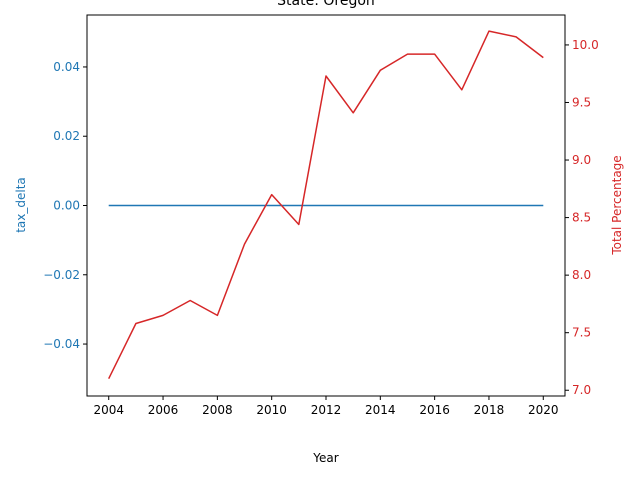 The width and height of the screenshot is (640, 480). What do you see at coordinates (581, 160) in the screenshot?
I see `right-y-tick-label: 9.0` at bounding box center [581, 160].